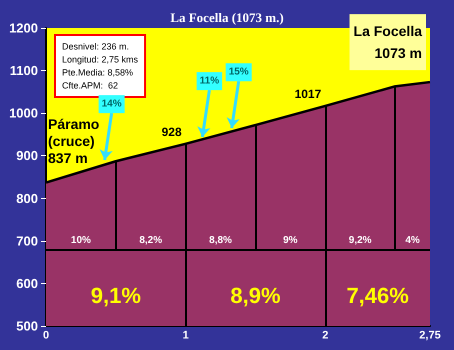 The width and height of the screenshot is (454, 350). What do you see at coordinates (388, 42) in the screenshot?
I see `annotation: La Focella 1073 m` at bounding box center [388, 42].